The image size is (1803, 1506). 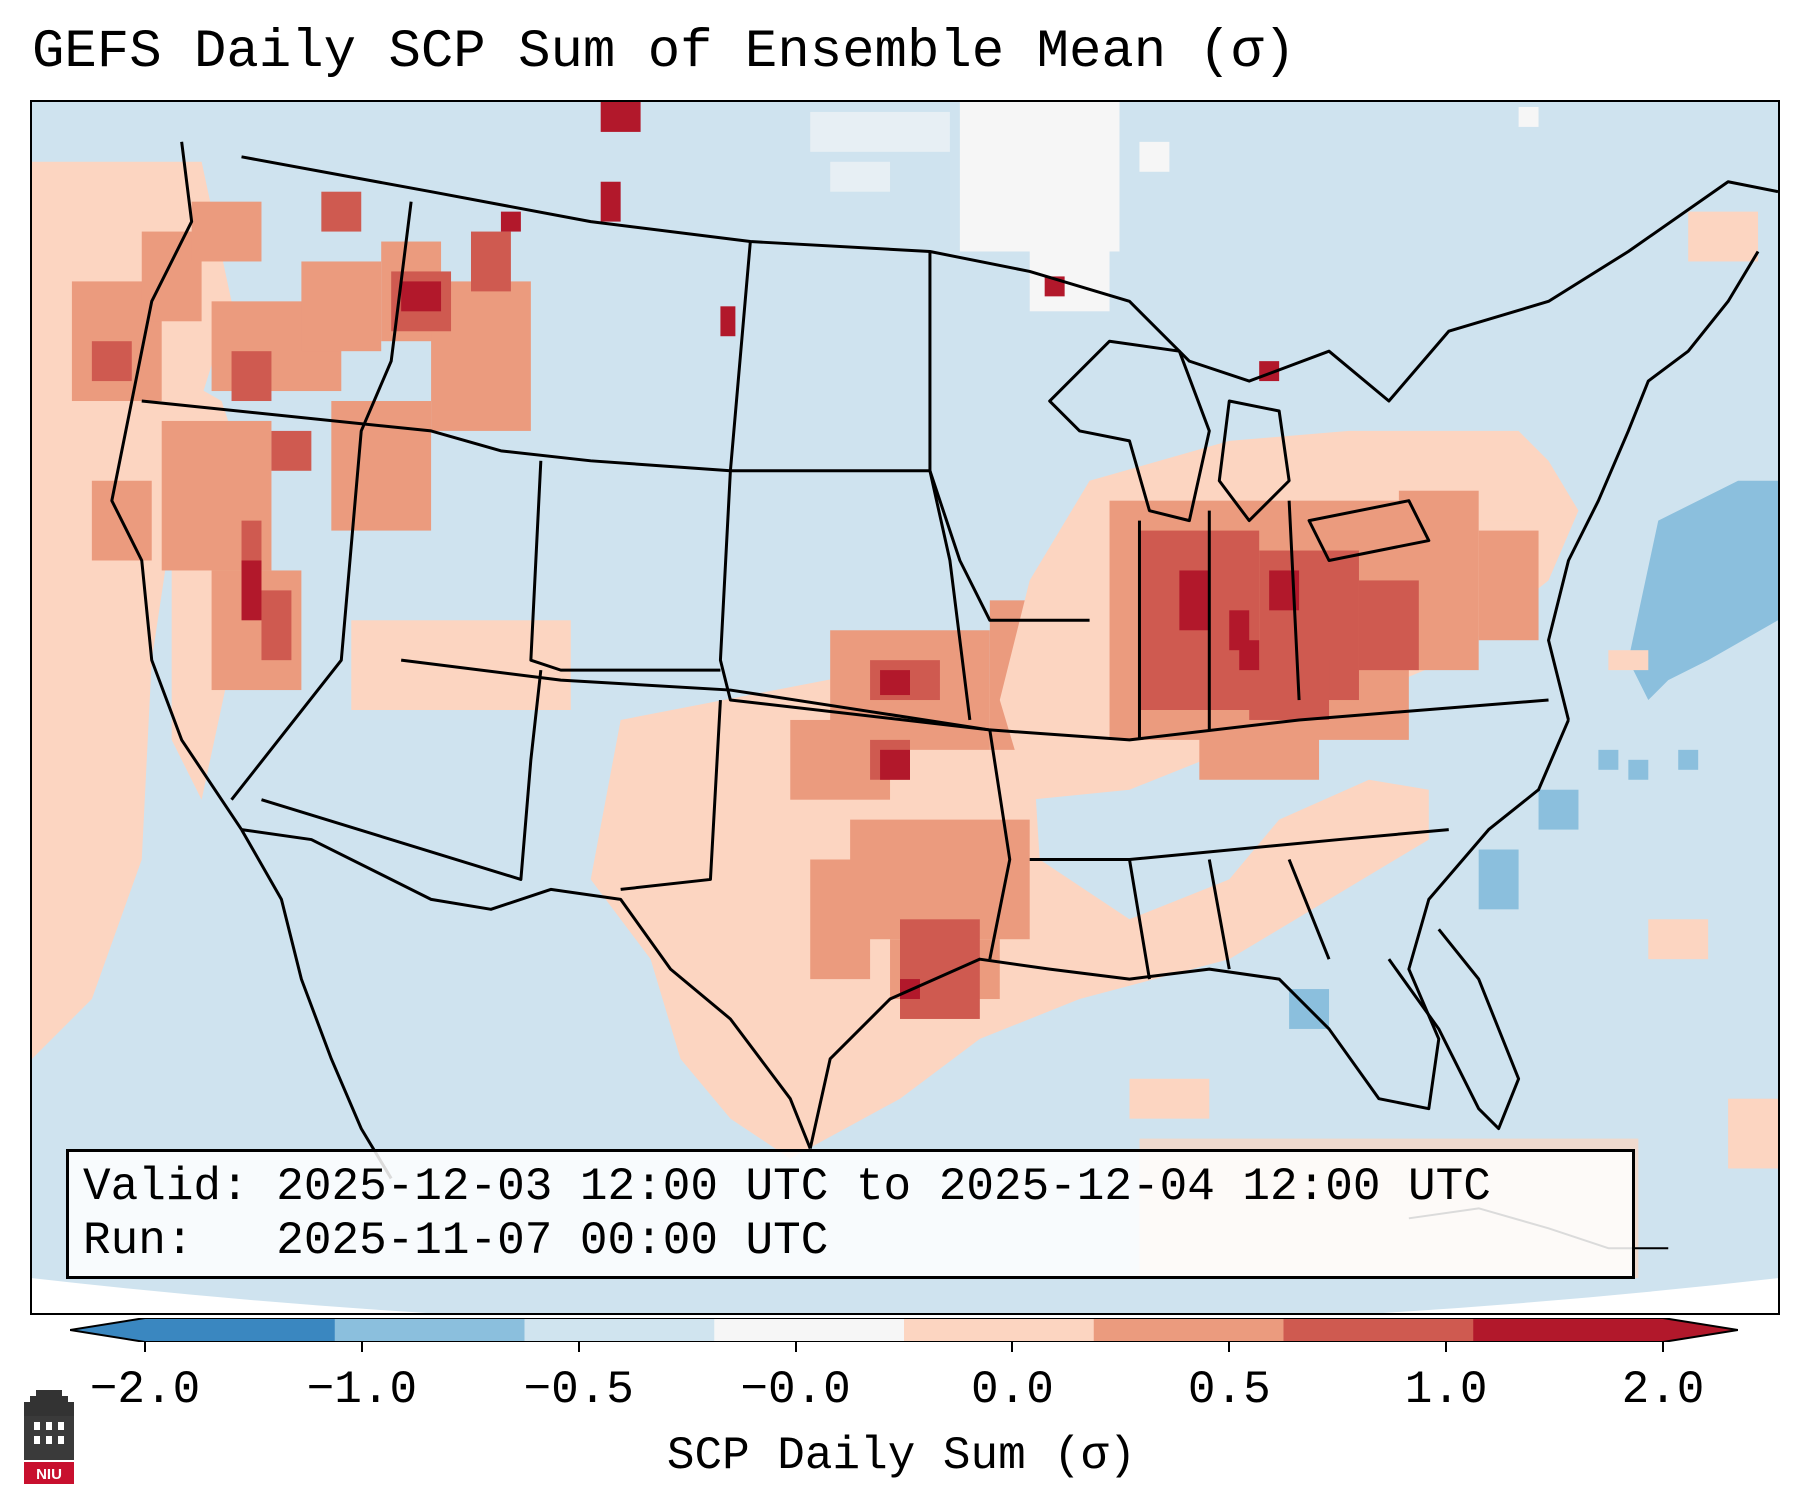 I want to click on us-mexico-border, so click(x=526, y=989).